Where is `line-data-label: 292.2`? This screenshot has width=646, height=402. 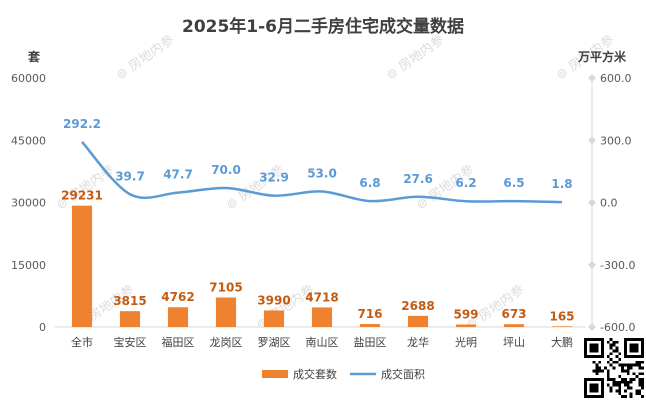 line-data-label: 292.2 is located at coordinates (82, 124).